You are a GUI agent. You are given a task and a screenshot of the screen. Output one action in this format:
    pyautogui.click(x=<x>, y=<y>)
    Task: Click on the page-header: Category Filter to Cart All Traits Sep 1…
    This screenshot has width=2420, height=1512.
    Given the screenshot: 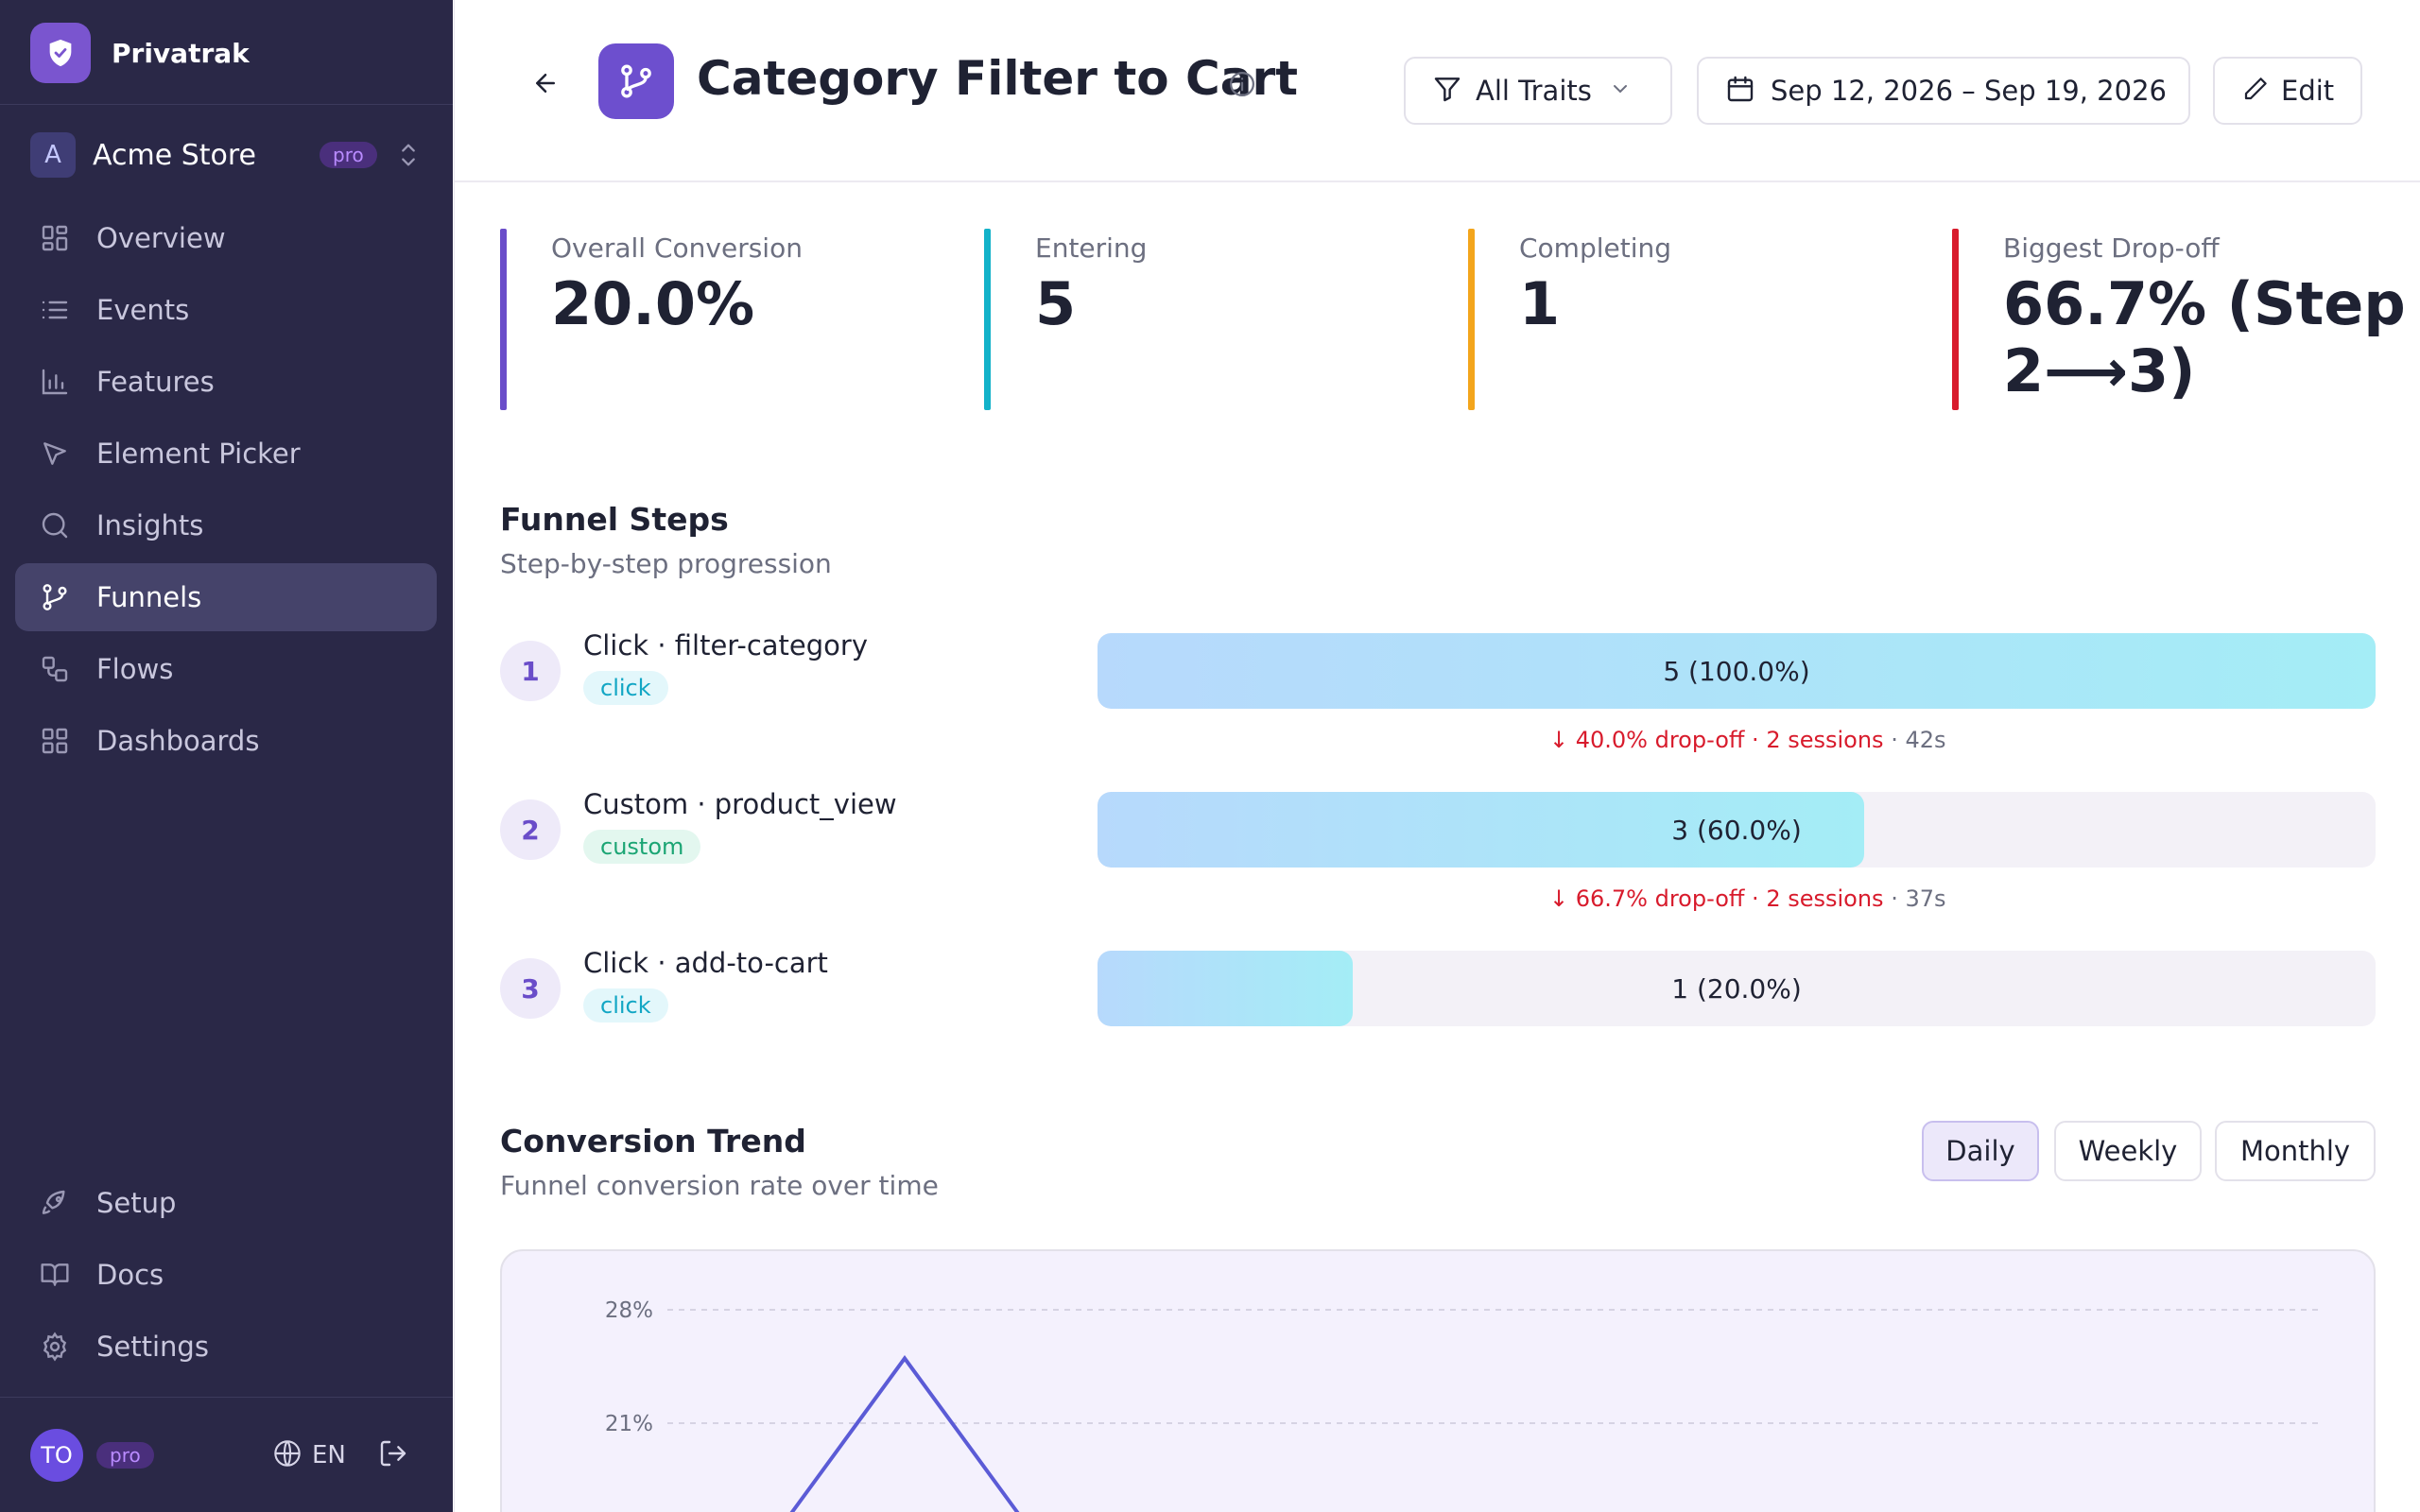 What is the action you would take?
    pyautogui.click(x=1438, y=91)
    